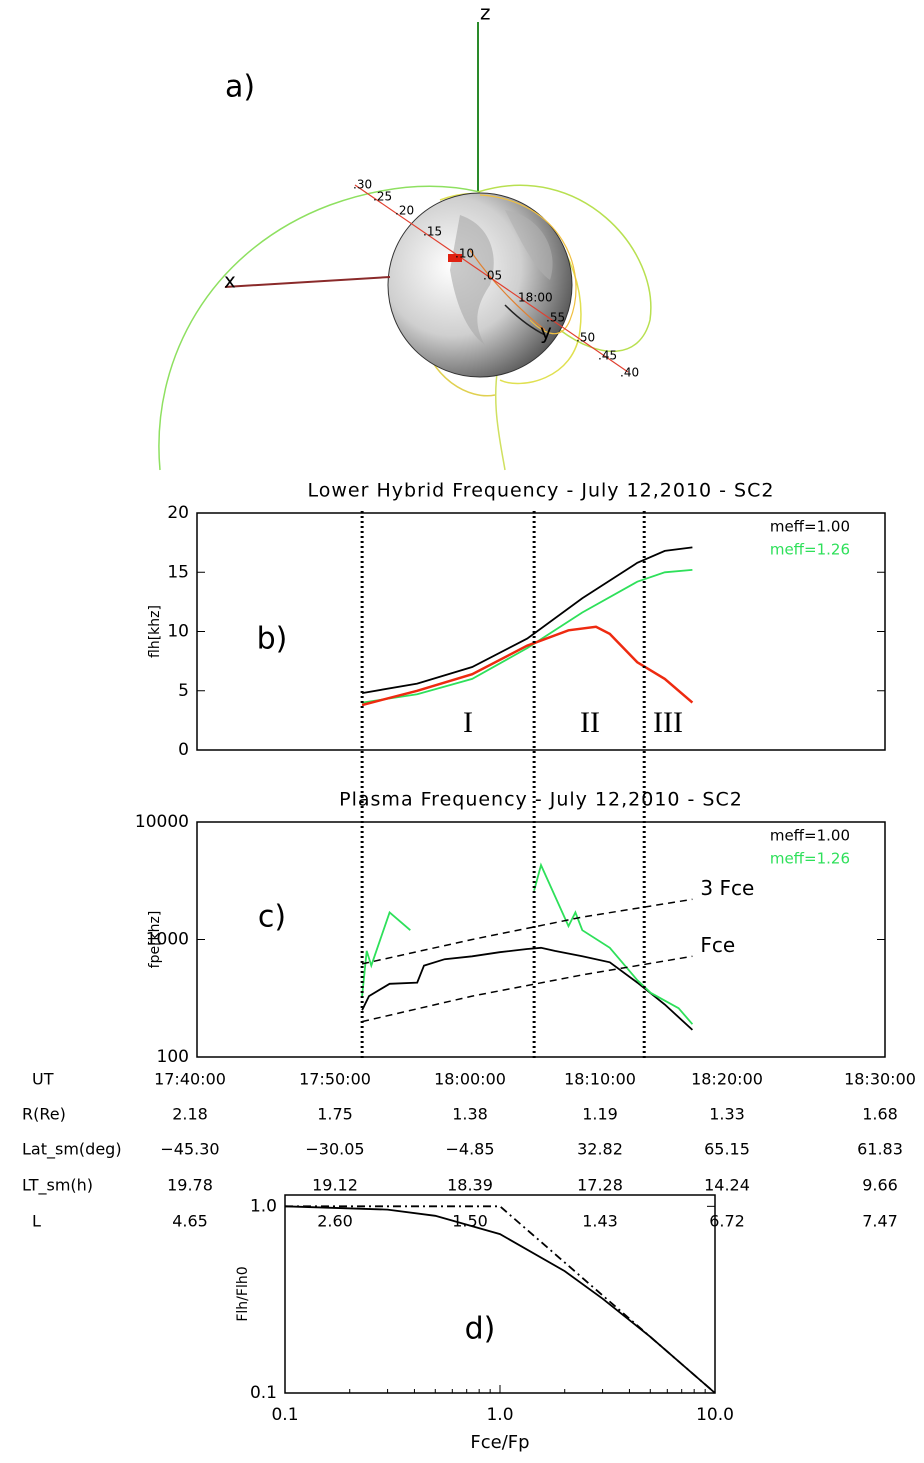 The width and height of the screenshot is (924, 1463). What do you see at coordinates (600, 1079) in the screenshot?
I see `table-cell: 18:10:00` at bounding box center [600, 1079].